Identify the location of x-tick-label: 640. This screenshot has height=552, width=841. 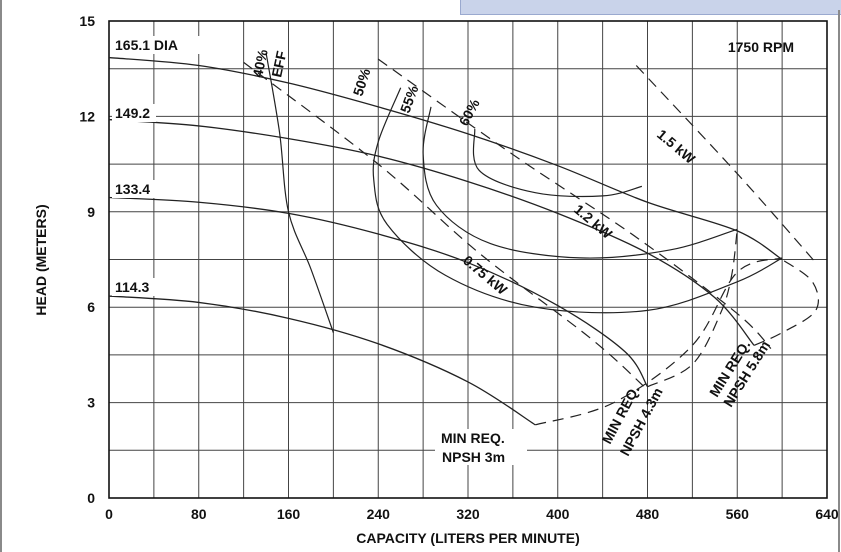
(827, 514).